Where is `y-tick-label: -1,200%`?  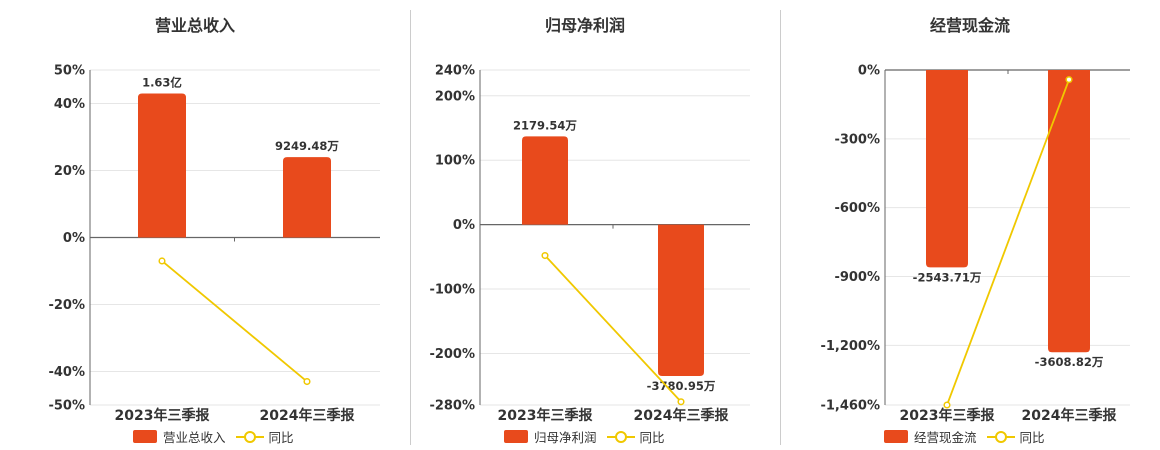 y-tick-label: -1,200% is located at coordinates (850, 346).